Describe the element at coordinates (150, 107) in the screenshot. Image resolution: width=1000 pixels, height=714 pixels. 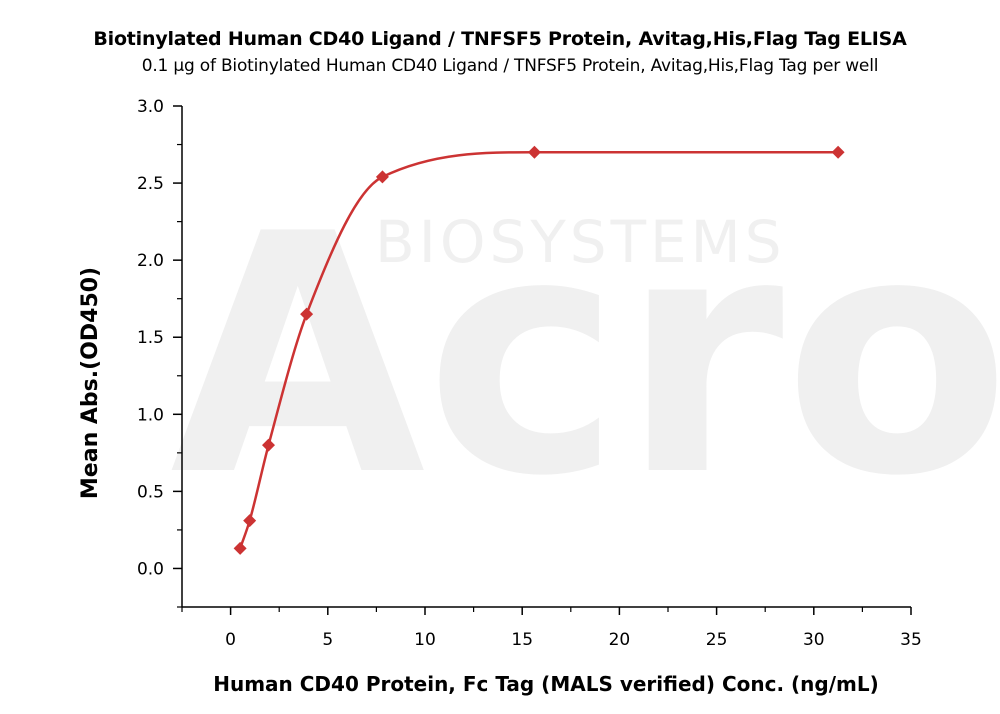
I see `y-tick-label: 3.0` at that location.